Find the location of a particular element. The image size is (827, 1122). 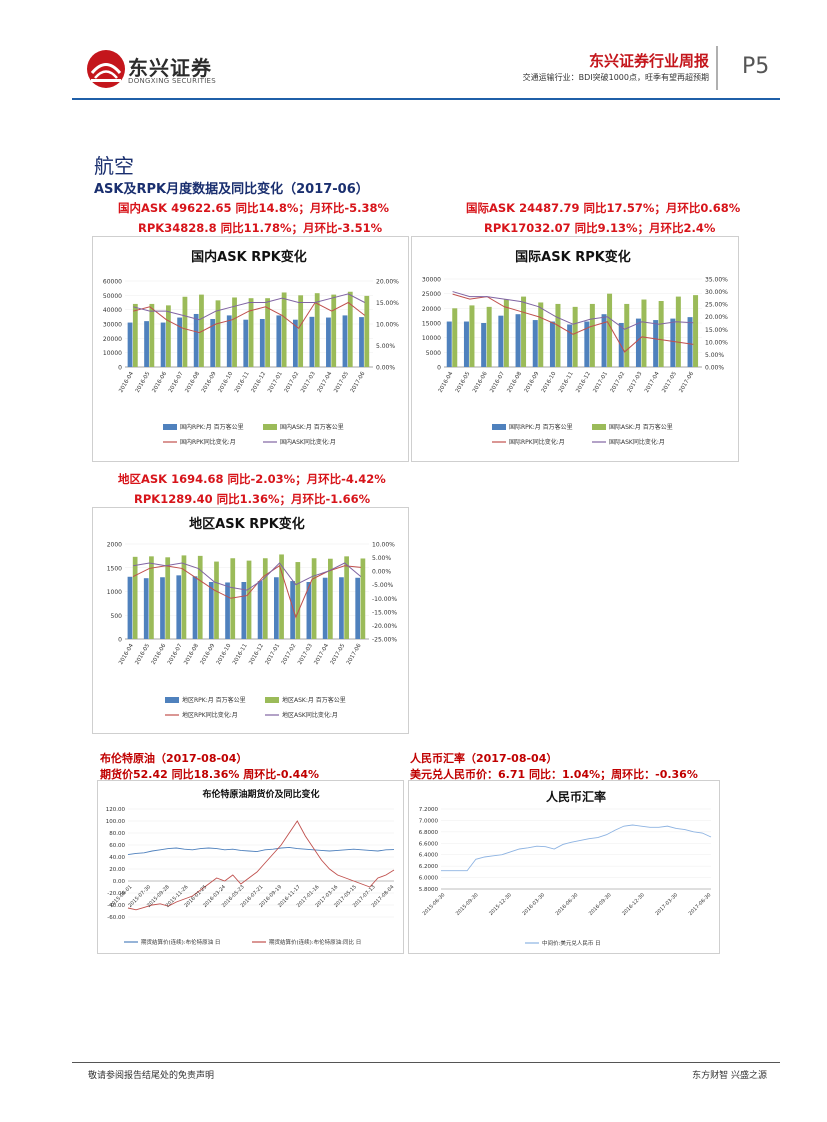

header-rule is located at coordinates (426, 99).